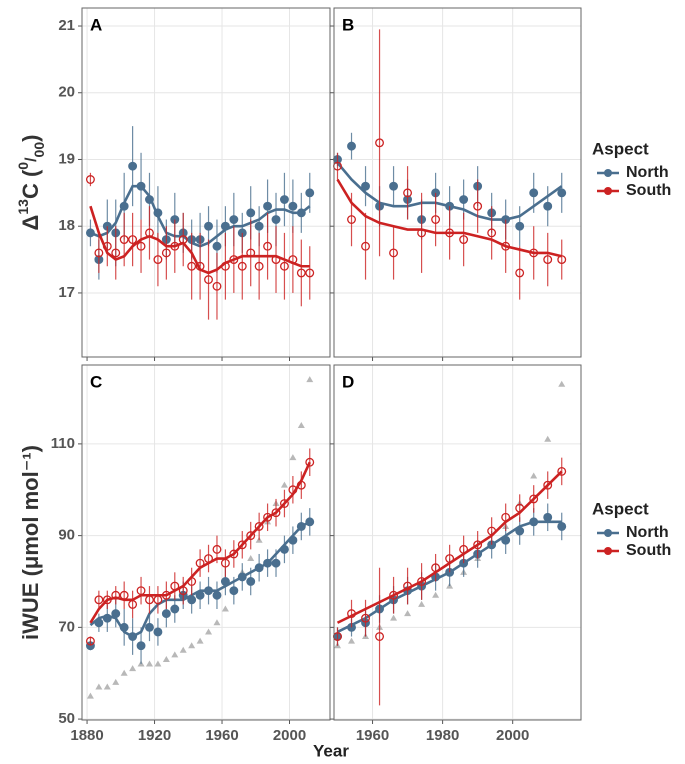 This screenshot has width=685, height=764. What do you see at coordinates (449, 218) in the screenshot?
I see `fit-line` at bounding box center [449, 218].